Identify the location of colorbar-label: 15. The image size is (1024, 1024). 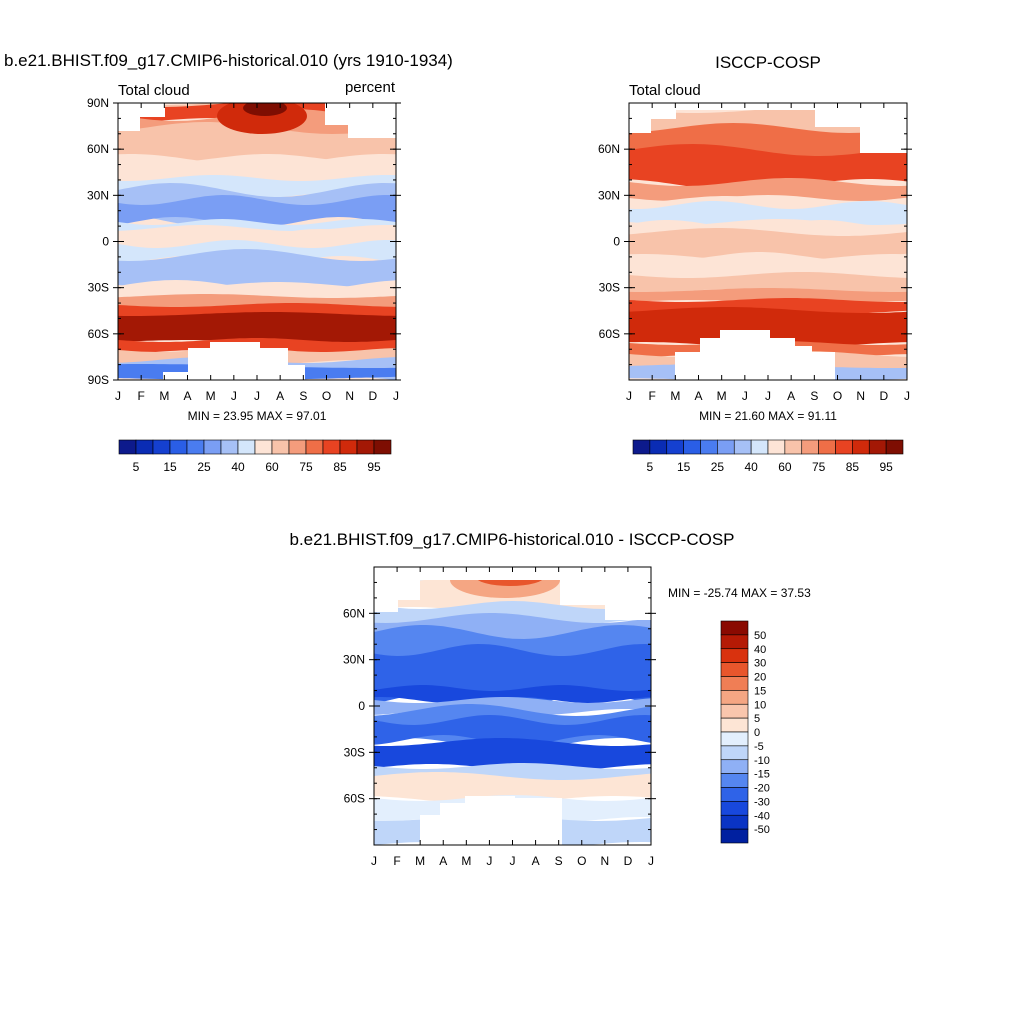
(684, 467).